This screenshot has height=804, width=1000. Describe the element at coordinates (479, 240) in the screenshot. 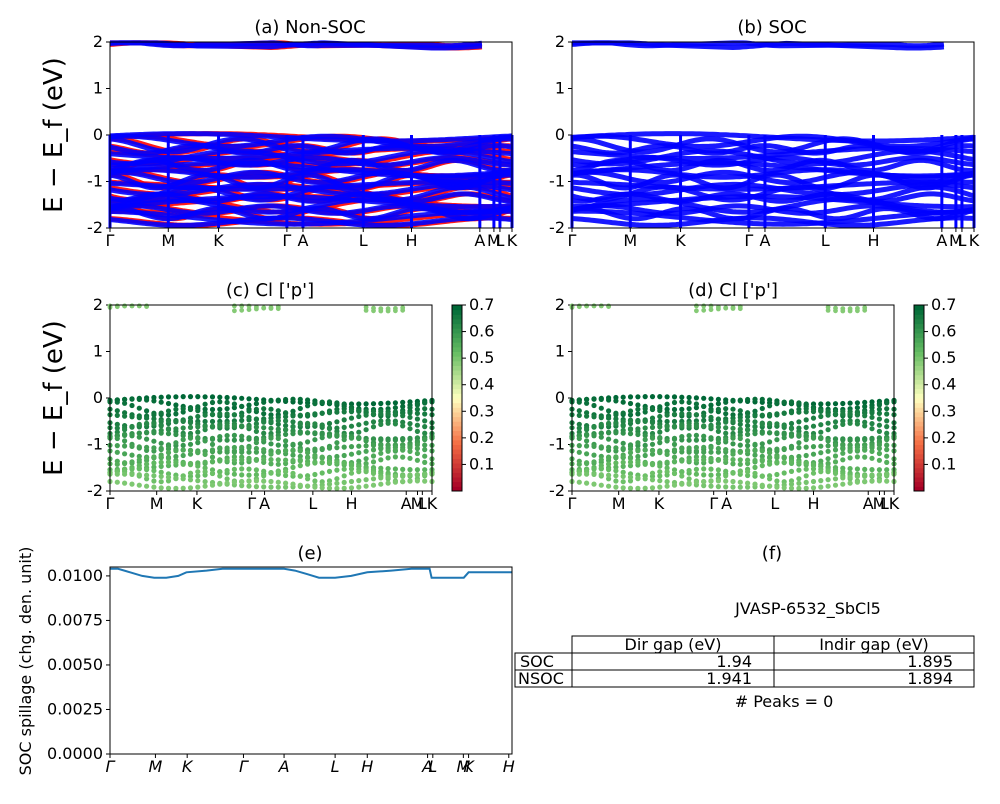

I see `x-tick-label: A` at that location.